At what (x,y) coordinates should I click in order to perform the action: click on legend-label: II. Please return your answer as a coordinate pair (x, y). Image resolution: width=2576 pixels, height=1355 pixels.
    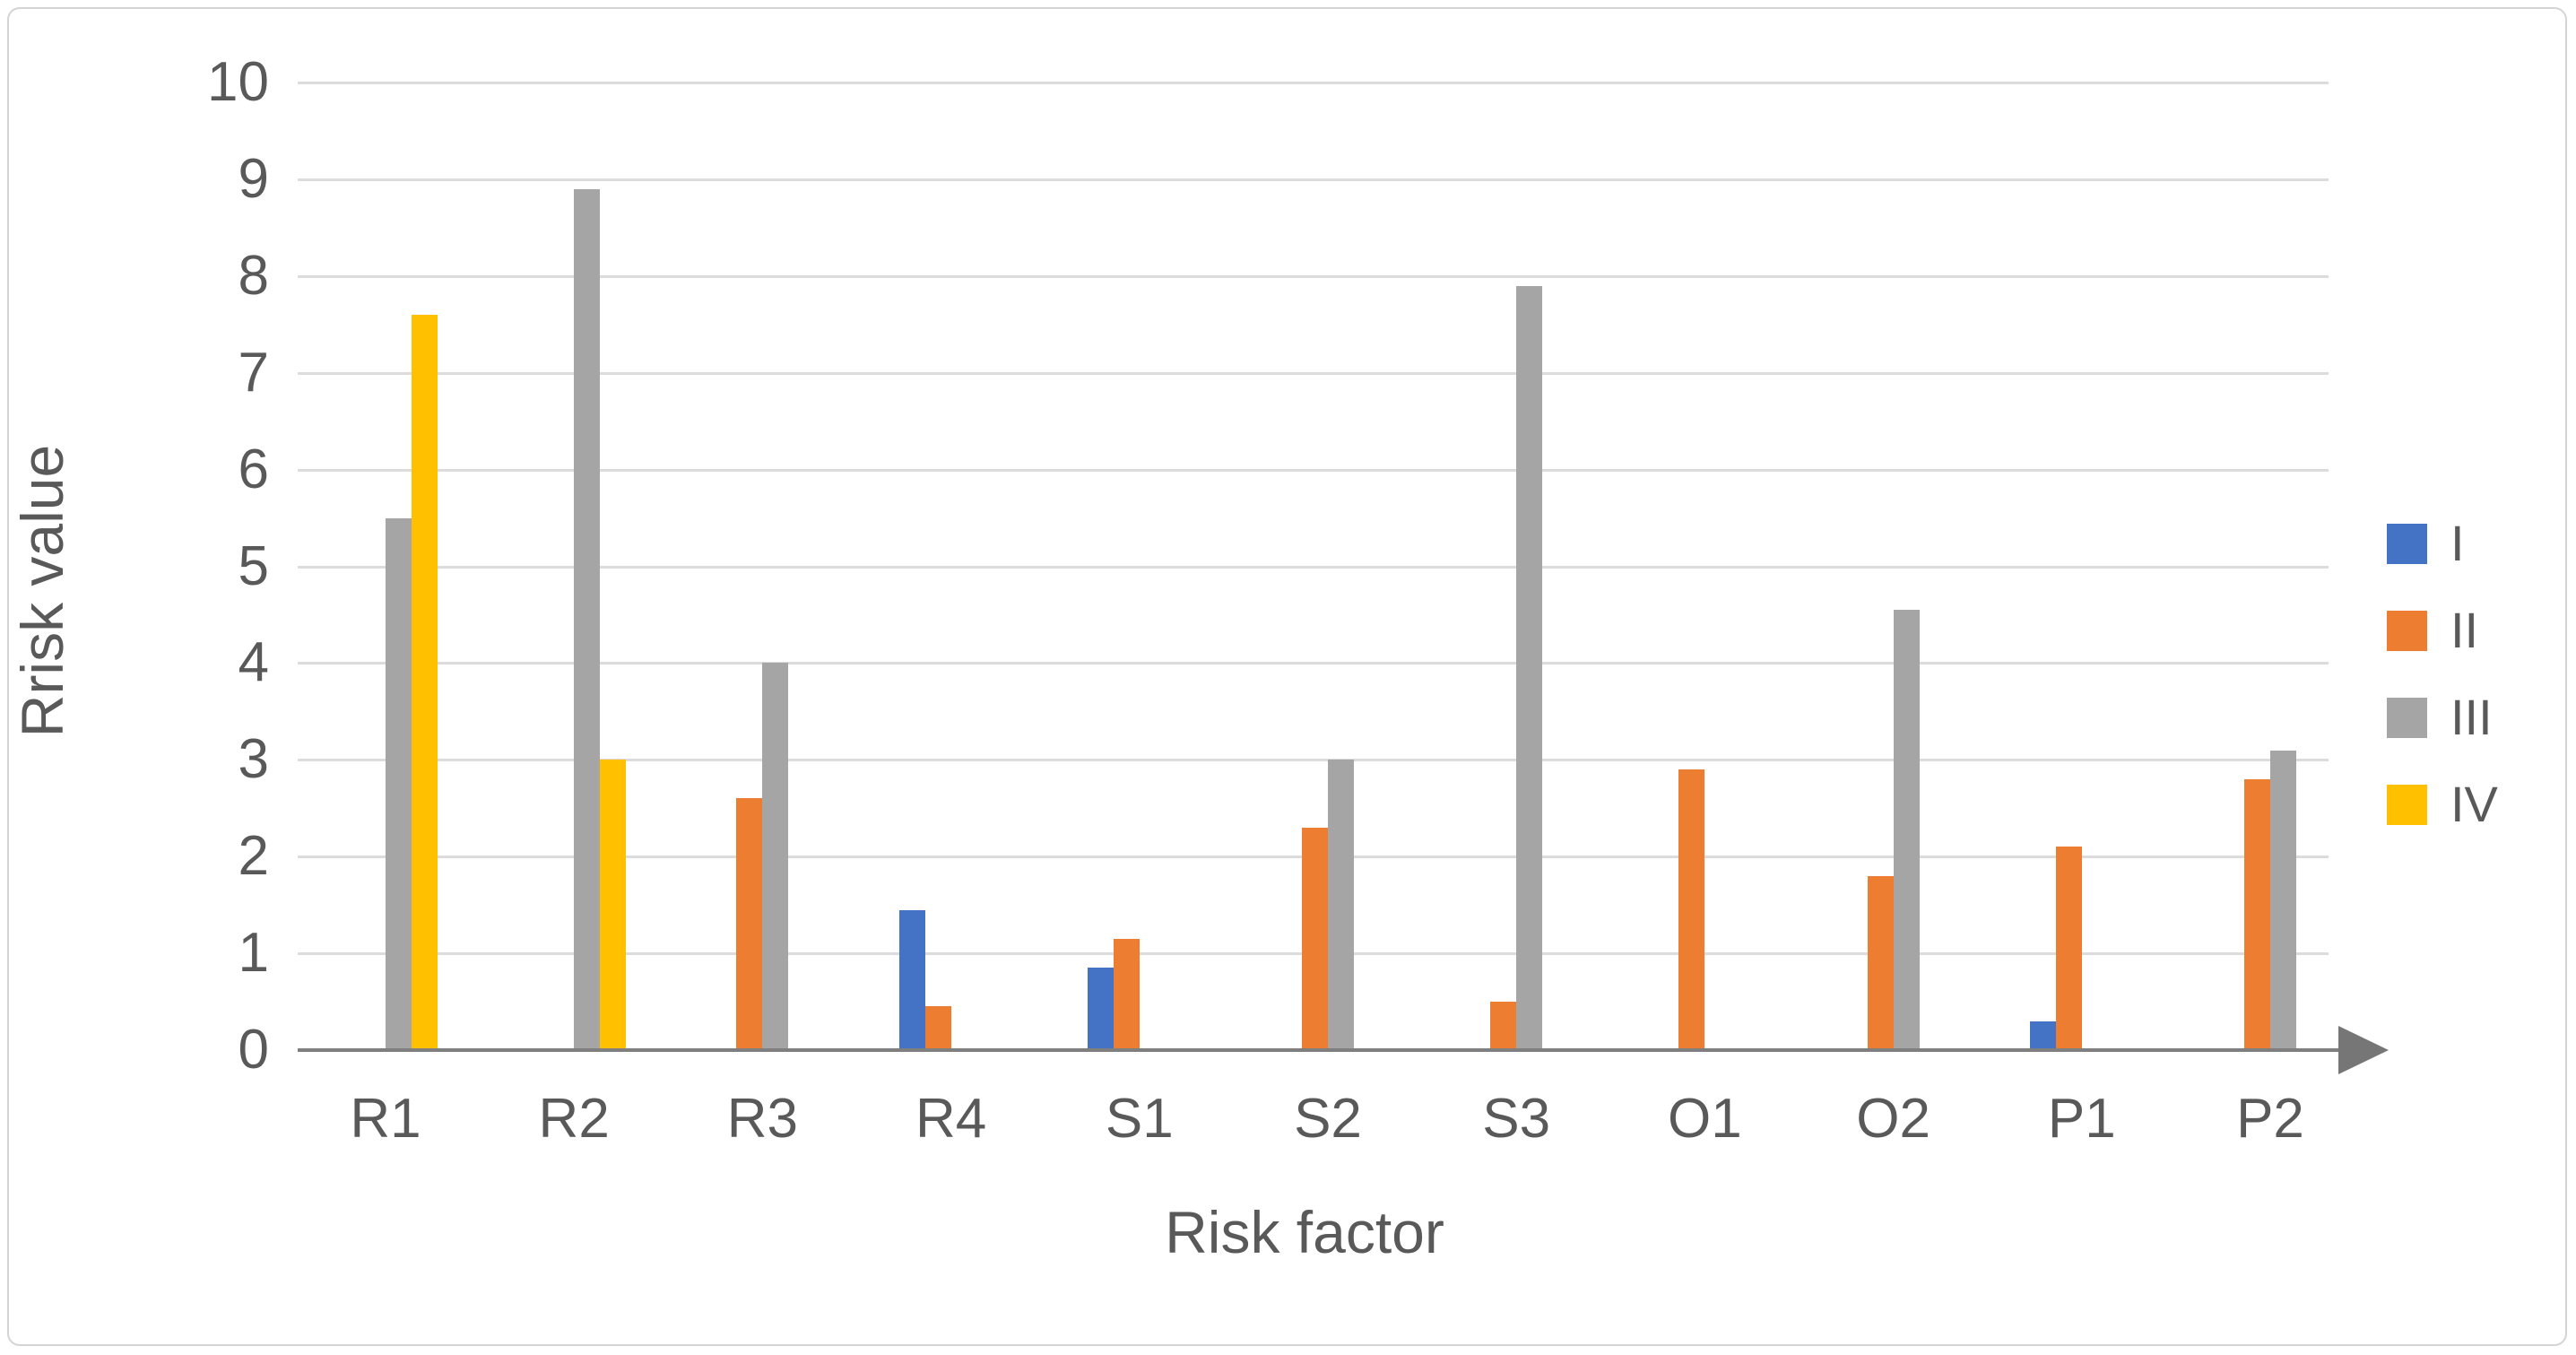
    Looking at the image, I should click on (2464, 630).